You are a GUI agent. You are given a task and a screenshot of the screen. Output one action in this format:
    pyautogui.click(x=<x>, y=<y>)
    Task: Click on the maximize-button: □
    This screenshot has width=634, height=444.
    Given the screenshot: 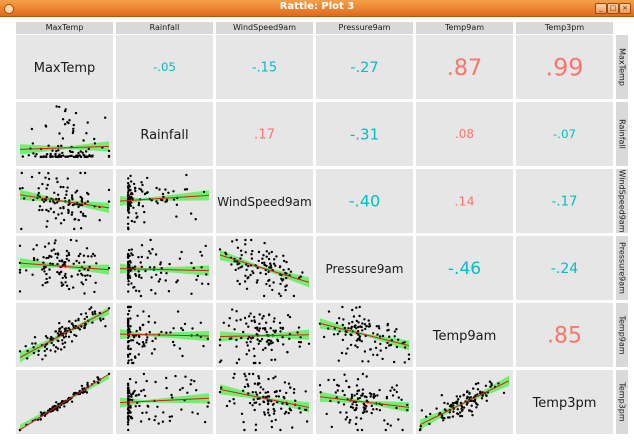 What is the action you would take?
    pyautogui.click(x=613, y=8)
    